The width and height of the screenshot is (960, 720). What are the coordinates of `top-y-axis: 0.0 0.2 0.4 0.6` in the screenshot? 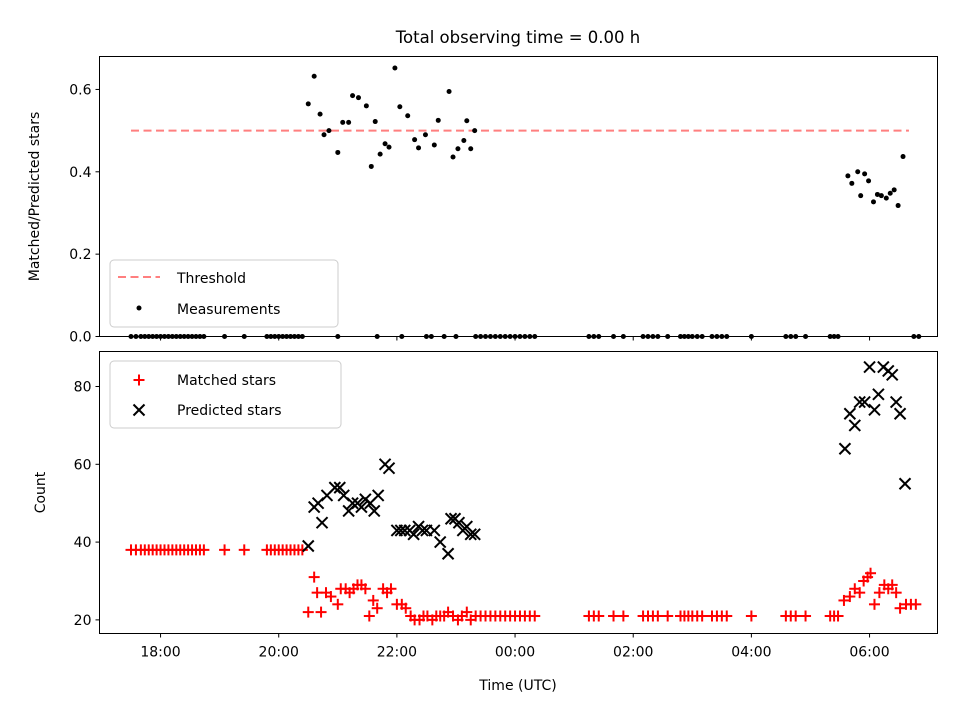 It's located at (84, 214).